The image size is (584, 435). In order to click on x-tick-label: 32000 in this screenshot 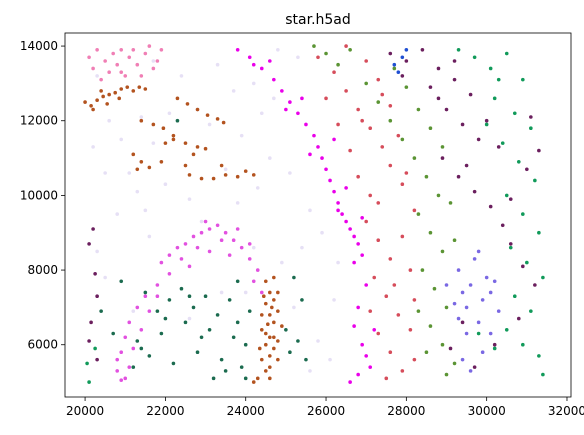, I will do `click(566, 411)`.